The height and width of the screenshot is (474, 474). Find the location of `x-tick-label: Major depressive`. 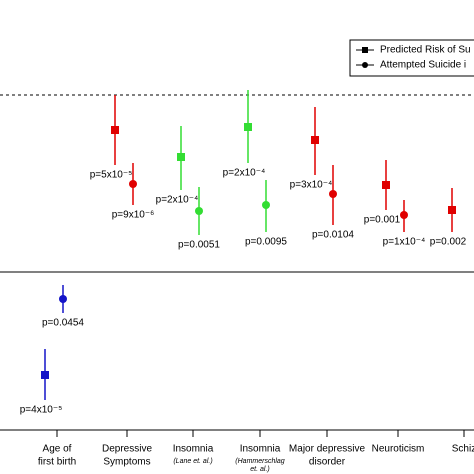

x-tick-label: Major depressive is located at coordinates (327, 449).